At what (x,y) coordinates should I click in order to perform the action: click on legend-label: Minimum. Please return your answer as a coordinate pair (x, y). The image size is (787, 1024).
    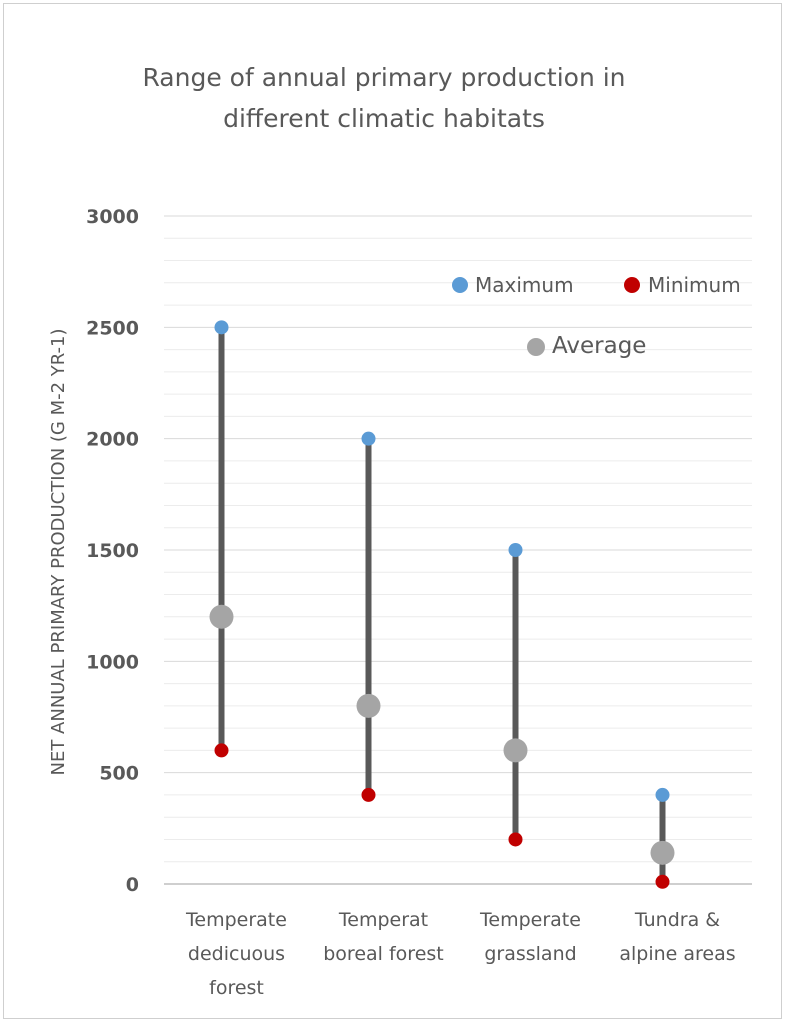
    Looking at the image, I should click on (694, 285).